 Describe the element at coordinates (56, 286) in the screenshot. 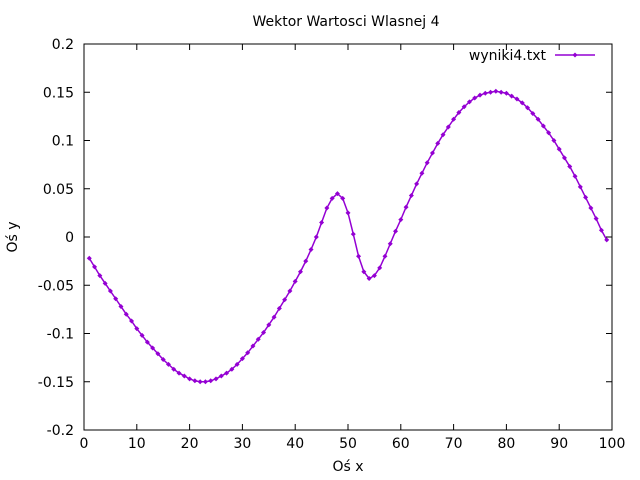

I see `y-tick-label: -0.05` at that location.